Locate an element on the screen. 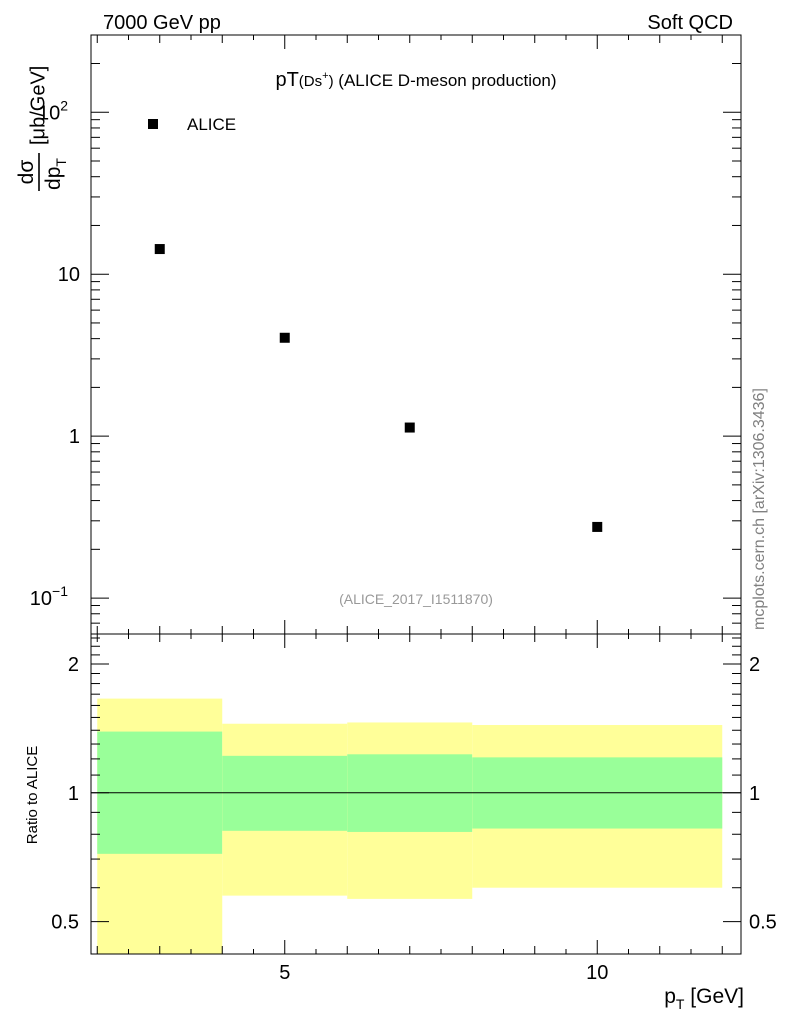 The width and height of the screenshot is (786, 1024). y-tick-label: 10² is located at coordinates (53, 110).